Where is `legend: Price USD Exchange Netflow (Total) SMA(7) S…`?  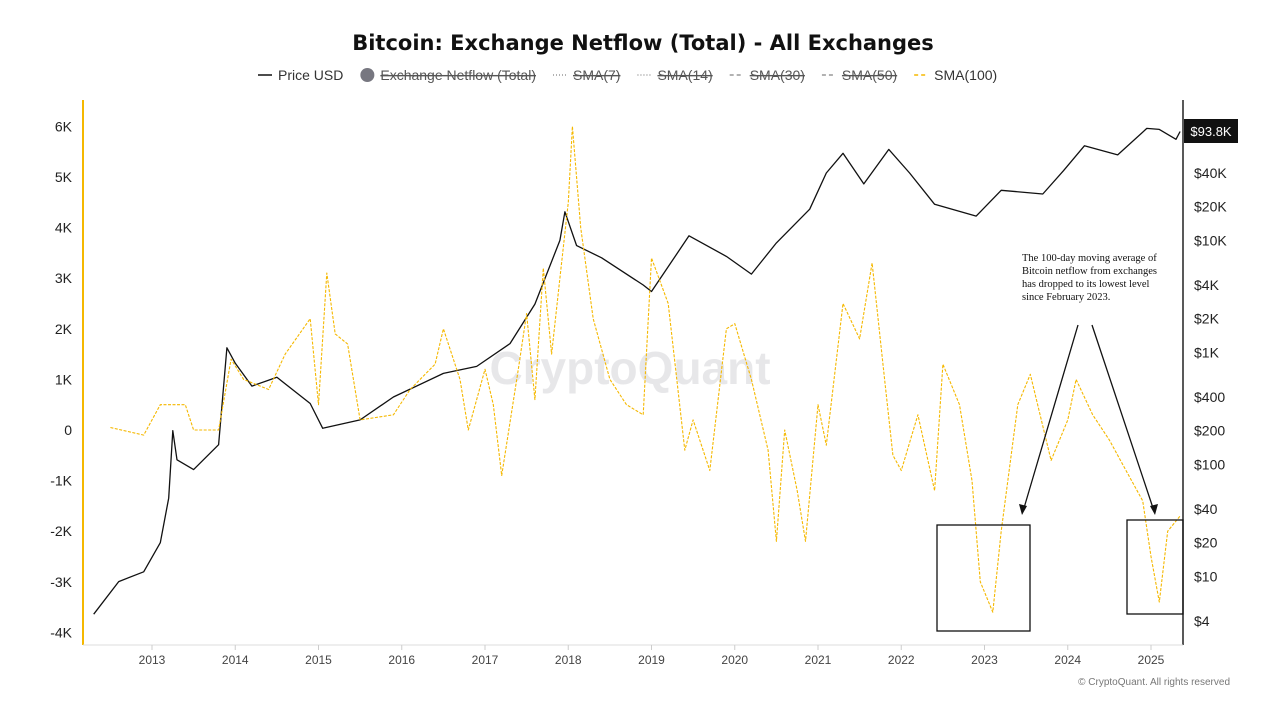
legend: Price USD Exchange Netflow (Total) SMA(7) S… is located at coordinates (627, 75).